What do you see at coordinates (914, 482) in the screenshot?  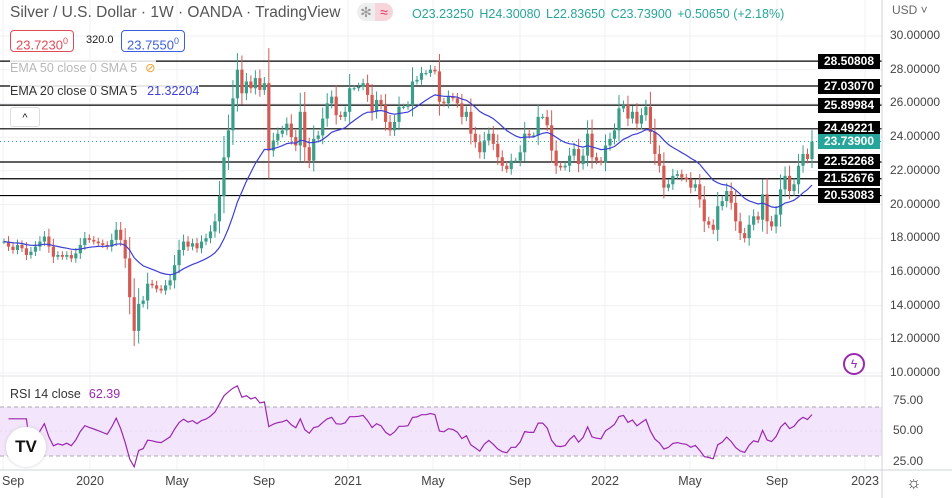 I see `settings-gear-icon: ☼` at bounding box center [914, 482].